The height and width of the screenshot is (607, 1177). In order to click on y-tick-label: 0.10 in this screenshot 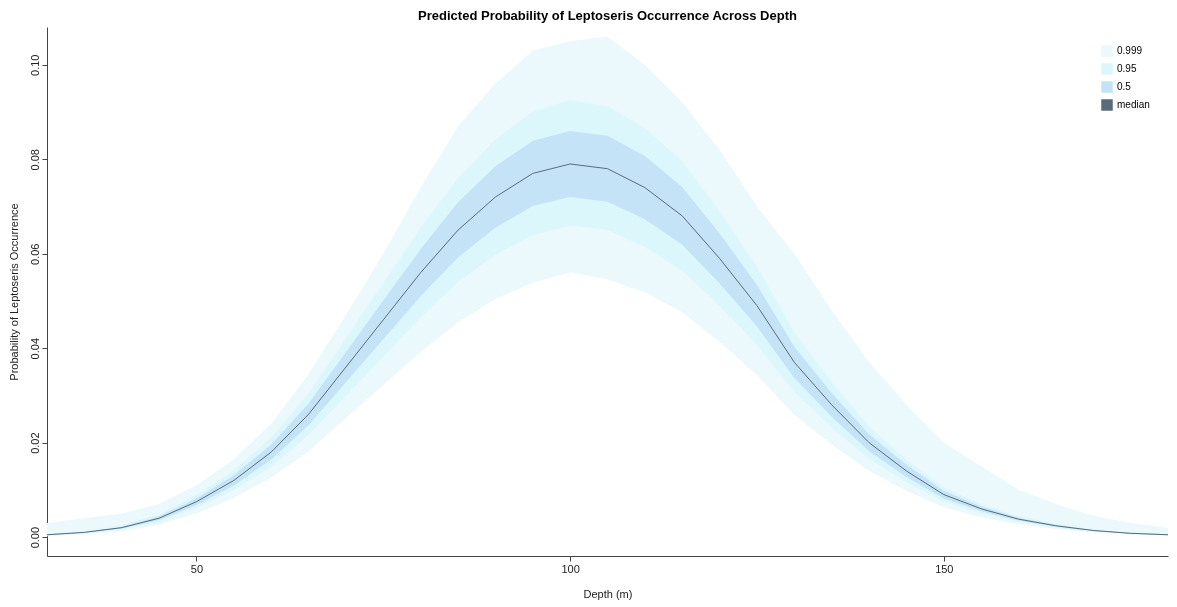, I will do `click(34, 65)`.